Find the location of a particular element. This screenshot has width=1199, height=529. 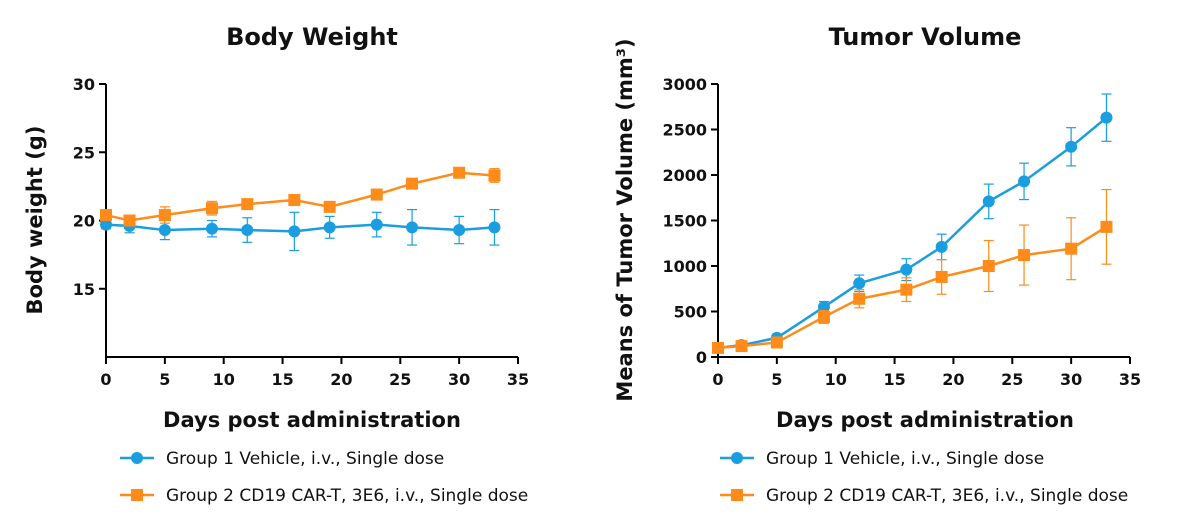

y-tick-label: 1000 is located at coordinates (684, 266).